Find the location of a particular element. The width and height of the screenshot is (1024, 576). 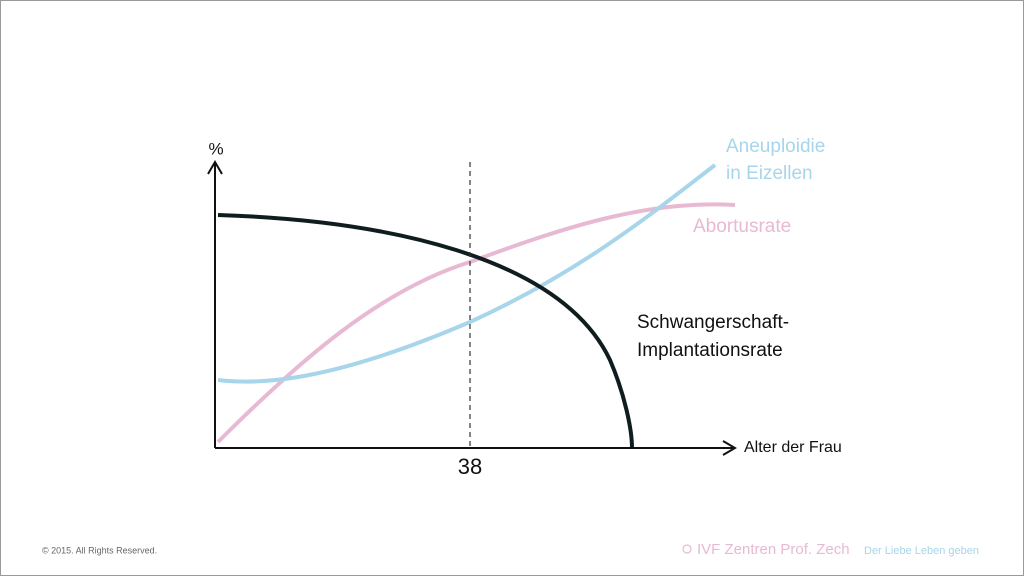

slogan: Der Liebe Leben geben is located at coordinates (921, 551).